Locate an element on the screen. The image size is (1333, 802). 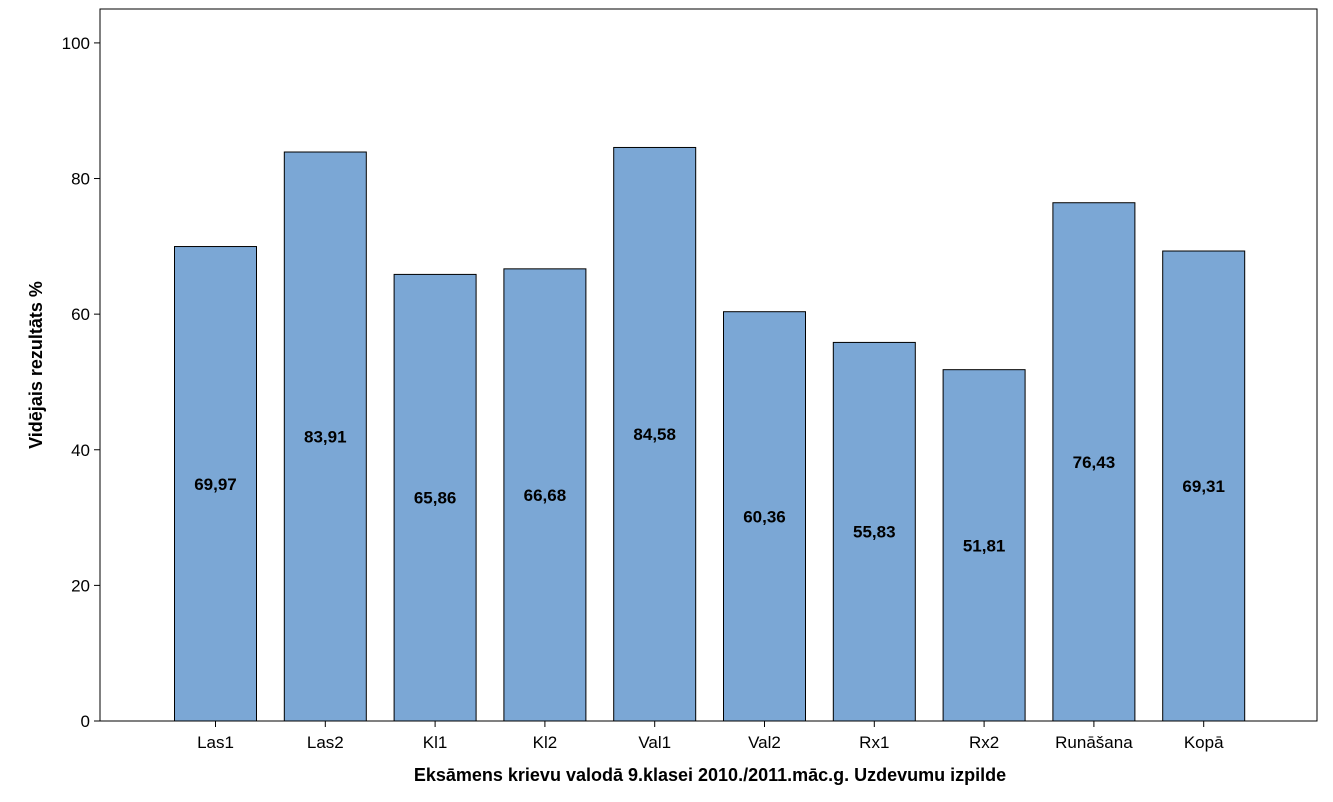
data-label-8: 76,43 is located at coordinates (1094, 462).